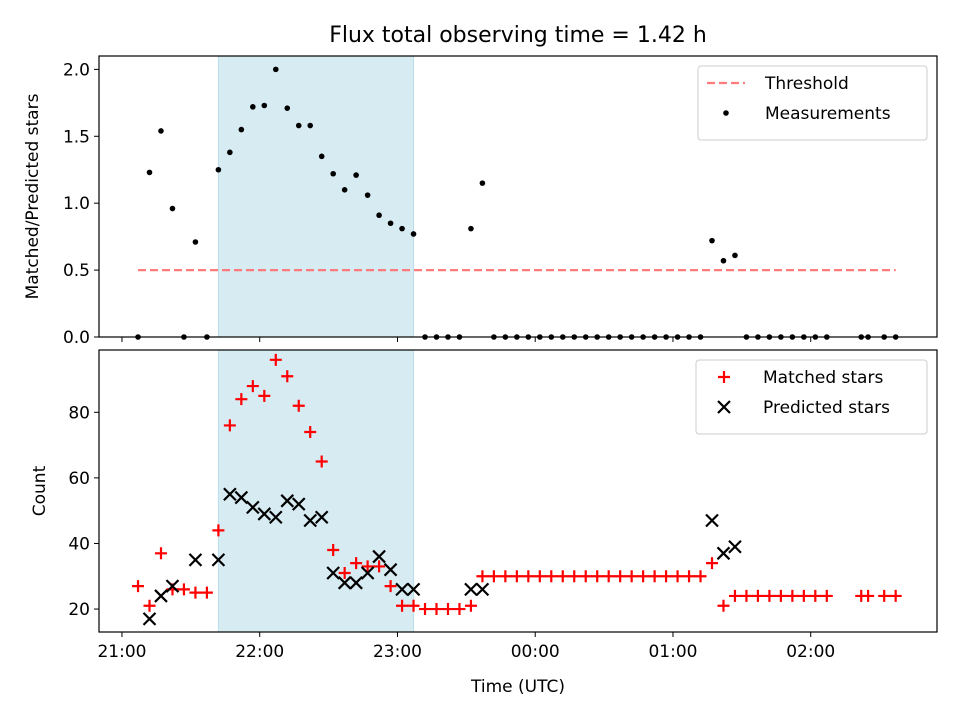  Describe the element at coordinates (826, 408) in the screenshot. I see `legend-label: Predicted stars` at that location.